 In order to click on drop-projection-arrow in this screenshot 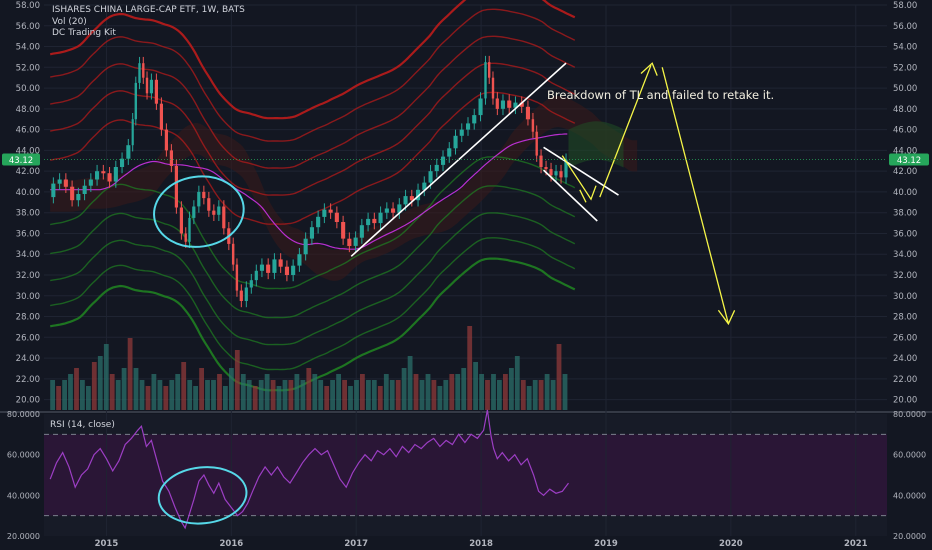, I will do `click(695, 195)`.